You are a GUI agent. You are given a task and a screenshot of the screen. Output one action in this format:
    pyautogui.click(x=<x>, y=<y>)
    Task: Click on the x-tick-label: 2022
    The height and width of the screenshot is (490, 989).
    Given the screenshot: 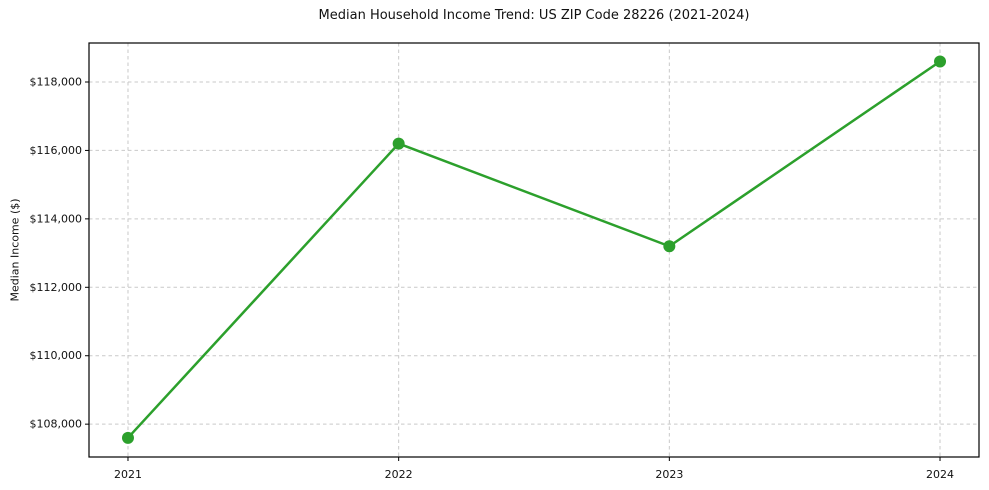 What is the action you would take?
    pyautogui.click(x=399, y=474)
    